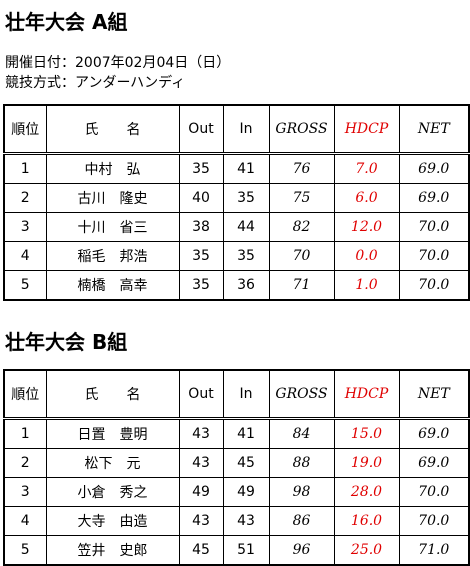 The image size is (470, 566). What do you see at coordinates (434, 550) in the screenshot?
I see `table-cell: 71.0` at bounding box center [434, 550].